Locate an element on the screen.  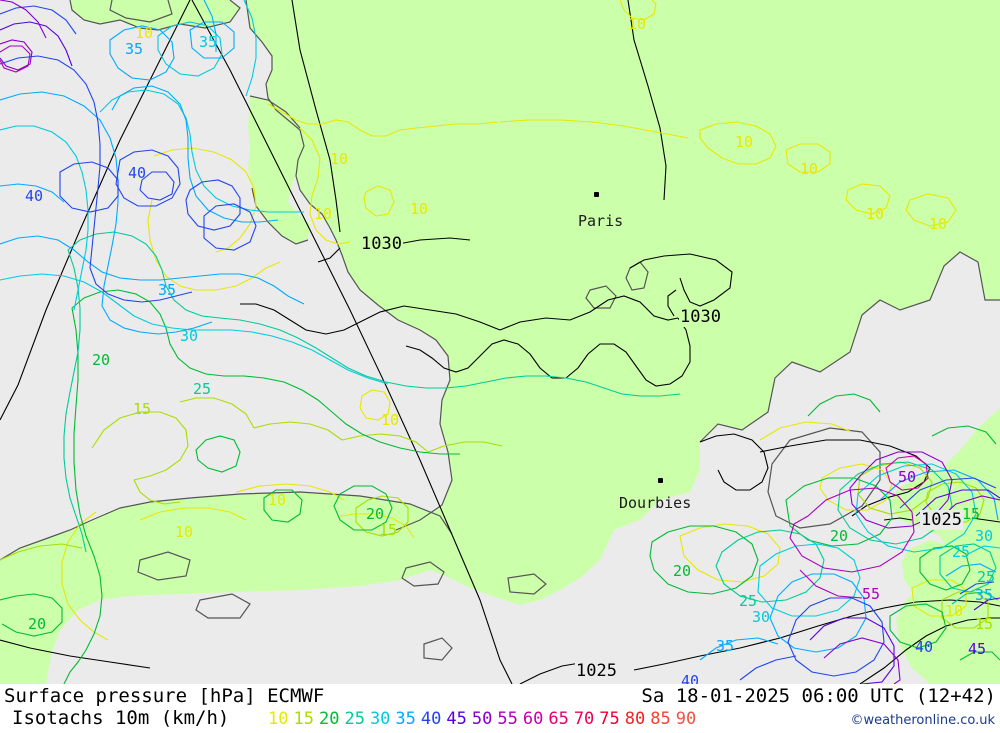
run-datetime-label: Sa 18-01-2025 06:00 UTC (12+42) is located at coordinates (818, 696).